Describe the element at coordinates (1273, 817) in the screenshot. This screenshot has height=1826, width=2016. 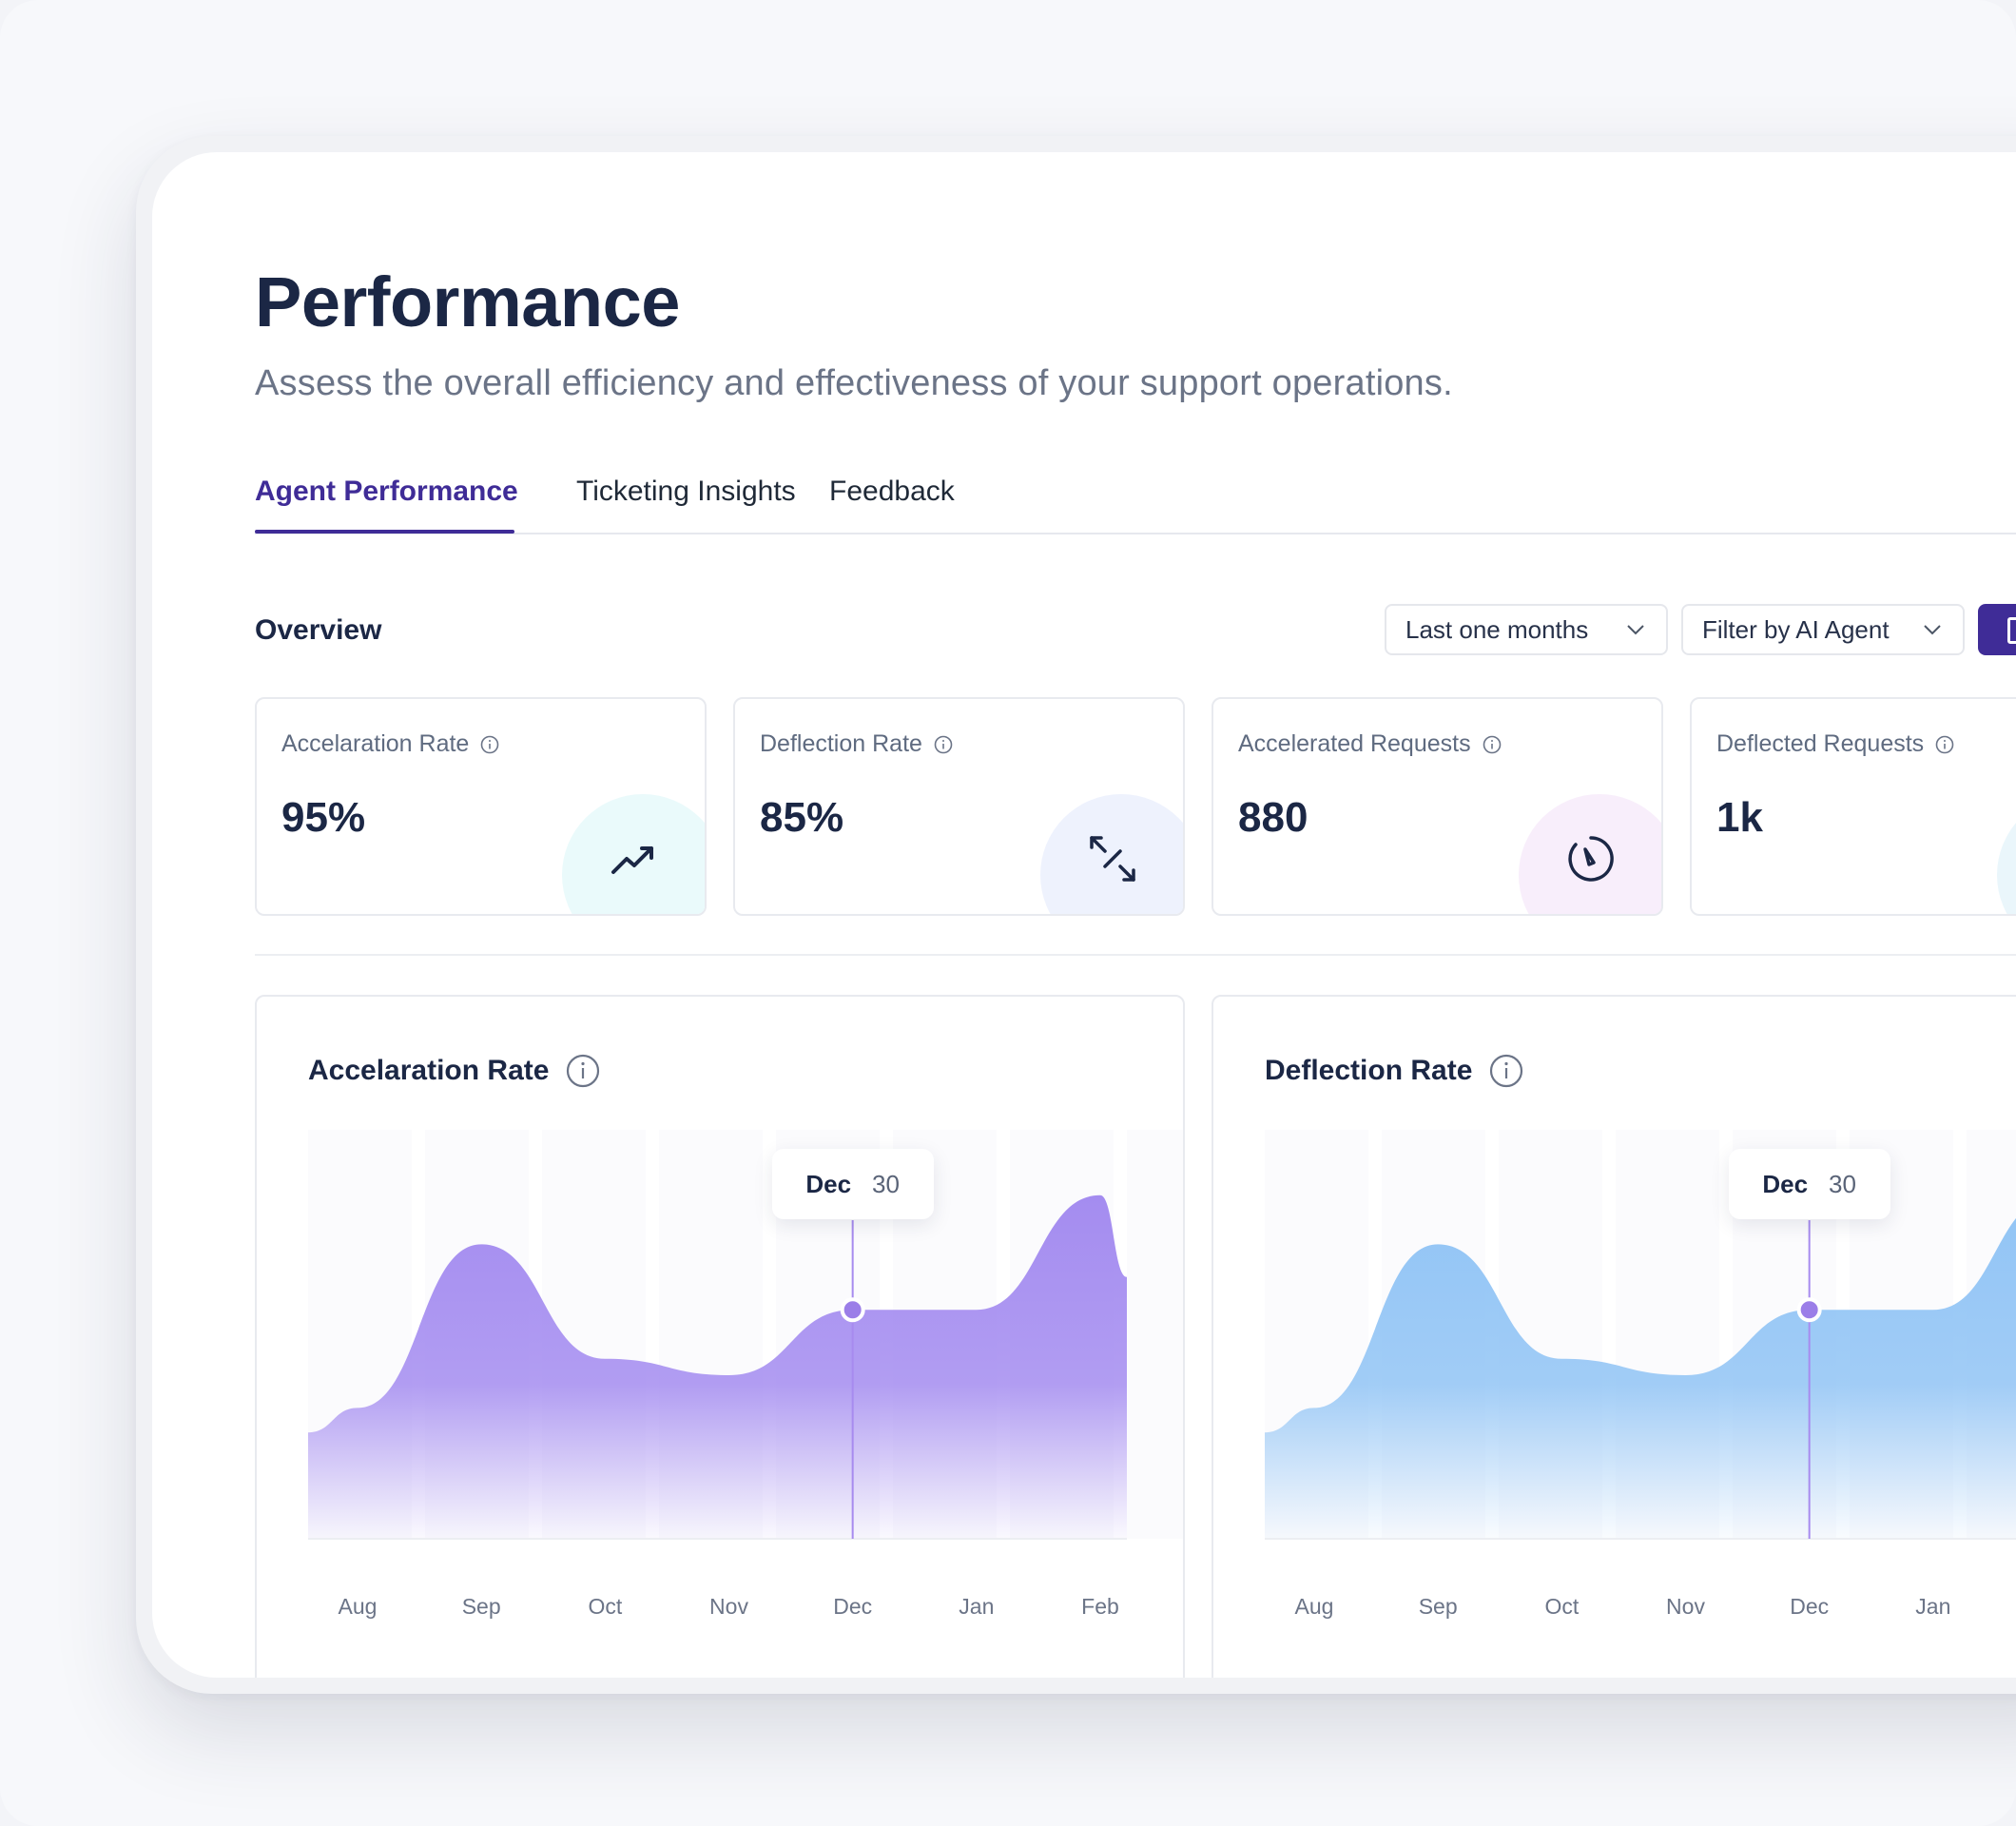
I see `metric-value: 880` at that location.